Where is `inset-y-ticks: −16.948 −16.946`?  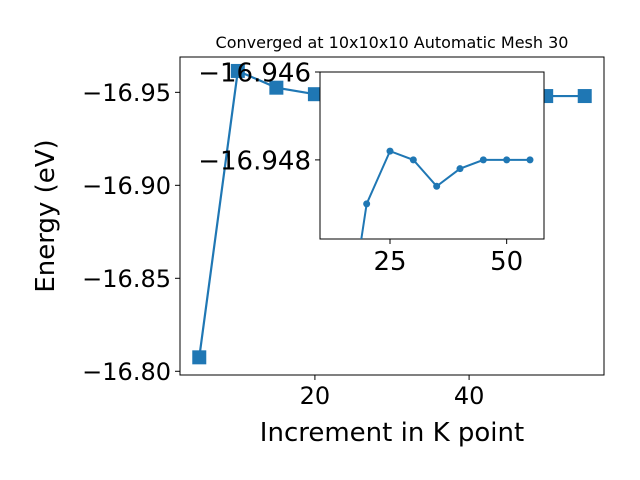 inset-y-ticks: −16.948 −16.946 is located at coordinates (259, 117).